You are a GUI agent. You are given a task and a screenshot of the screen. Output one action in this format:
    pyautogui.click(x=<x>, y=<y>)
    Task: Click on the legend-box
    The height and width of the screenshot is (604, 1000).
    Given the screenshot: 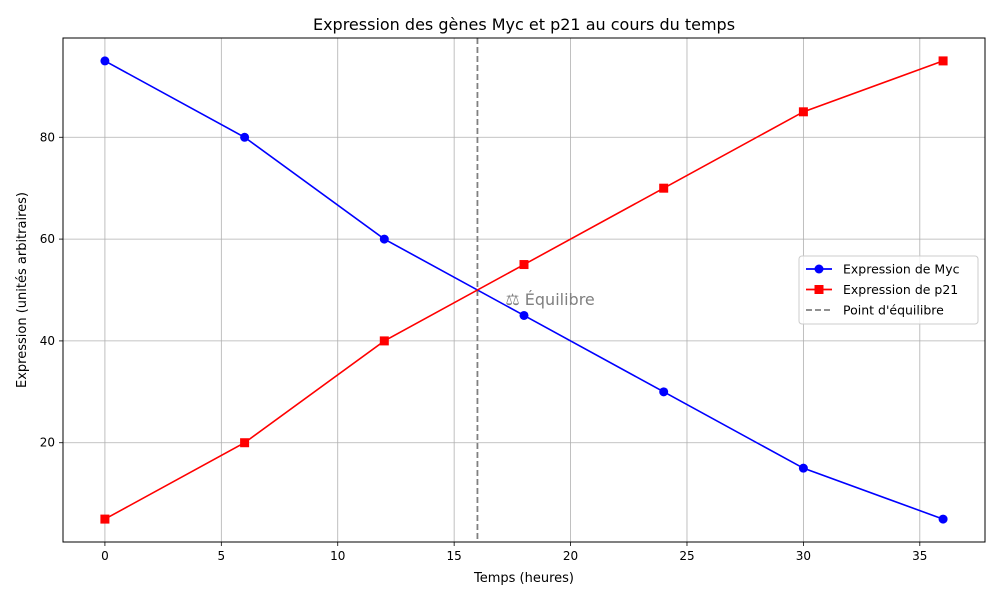 What is the action you would take?
    pyautogui.click(x=888, y=290)
    